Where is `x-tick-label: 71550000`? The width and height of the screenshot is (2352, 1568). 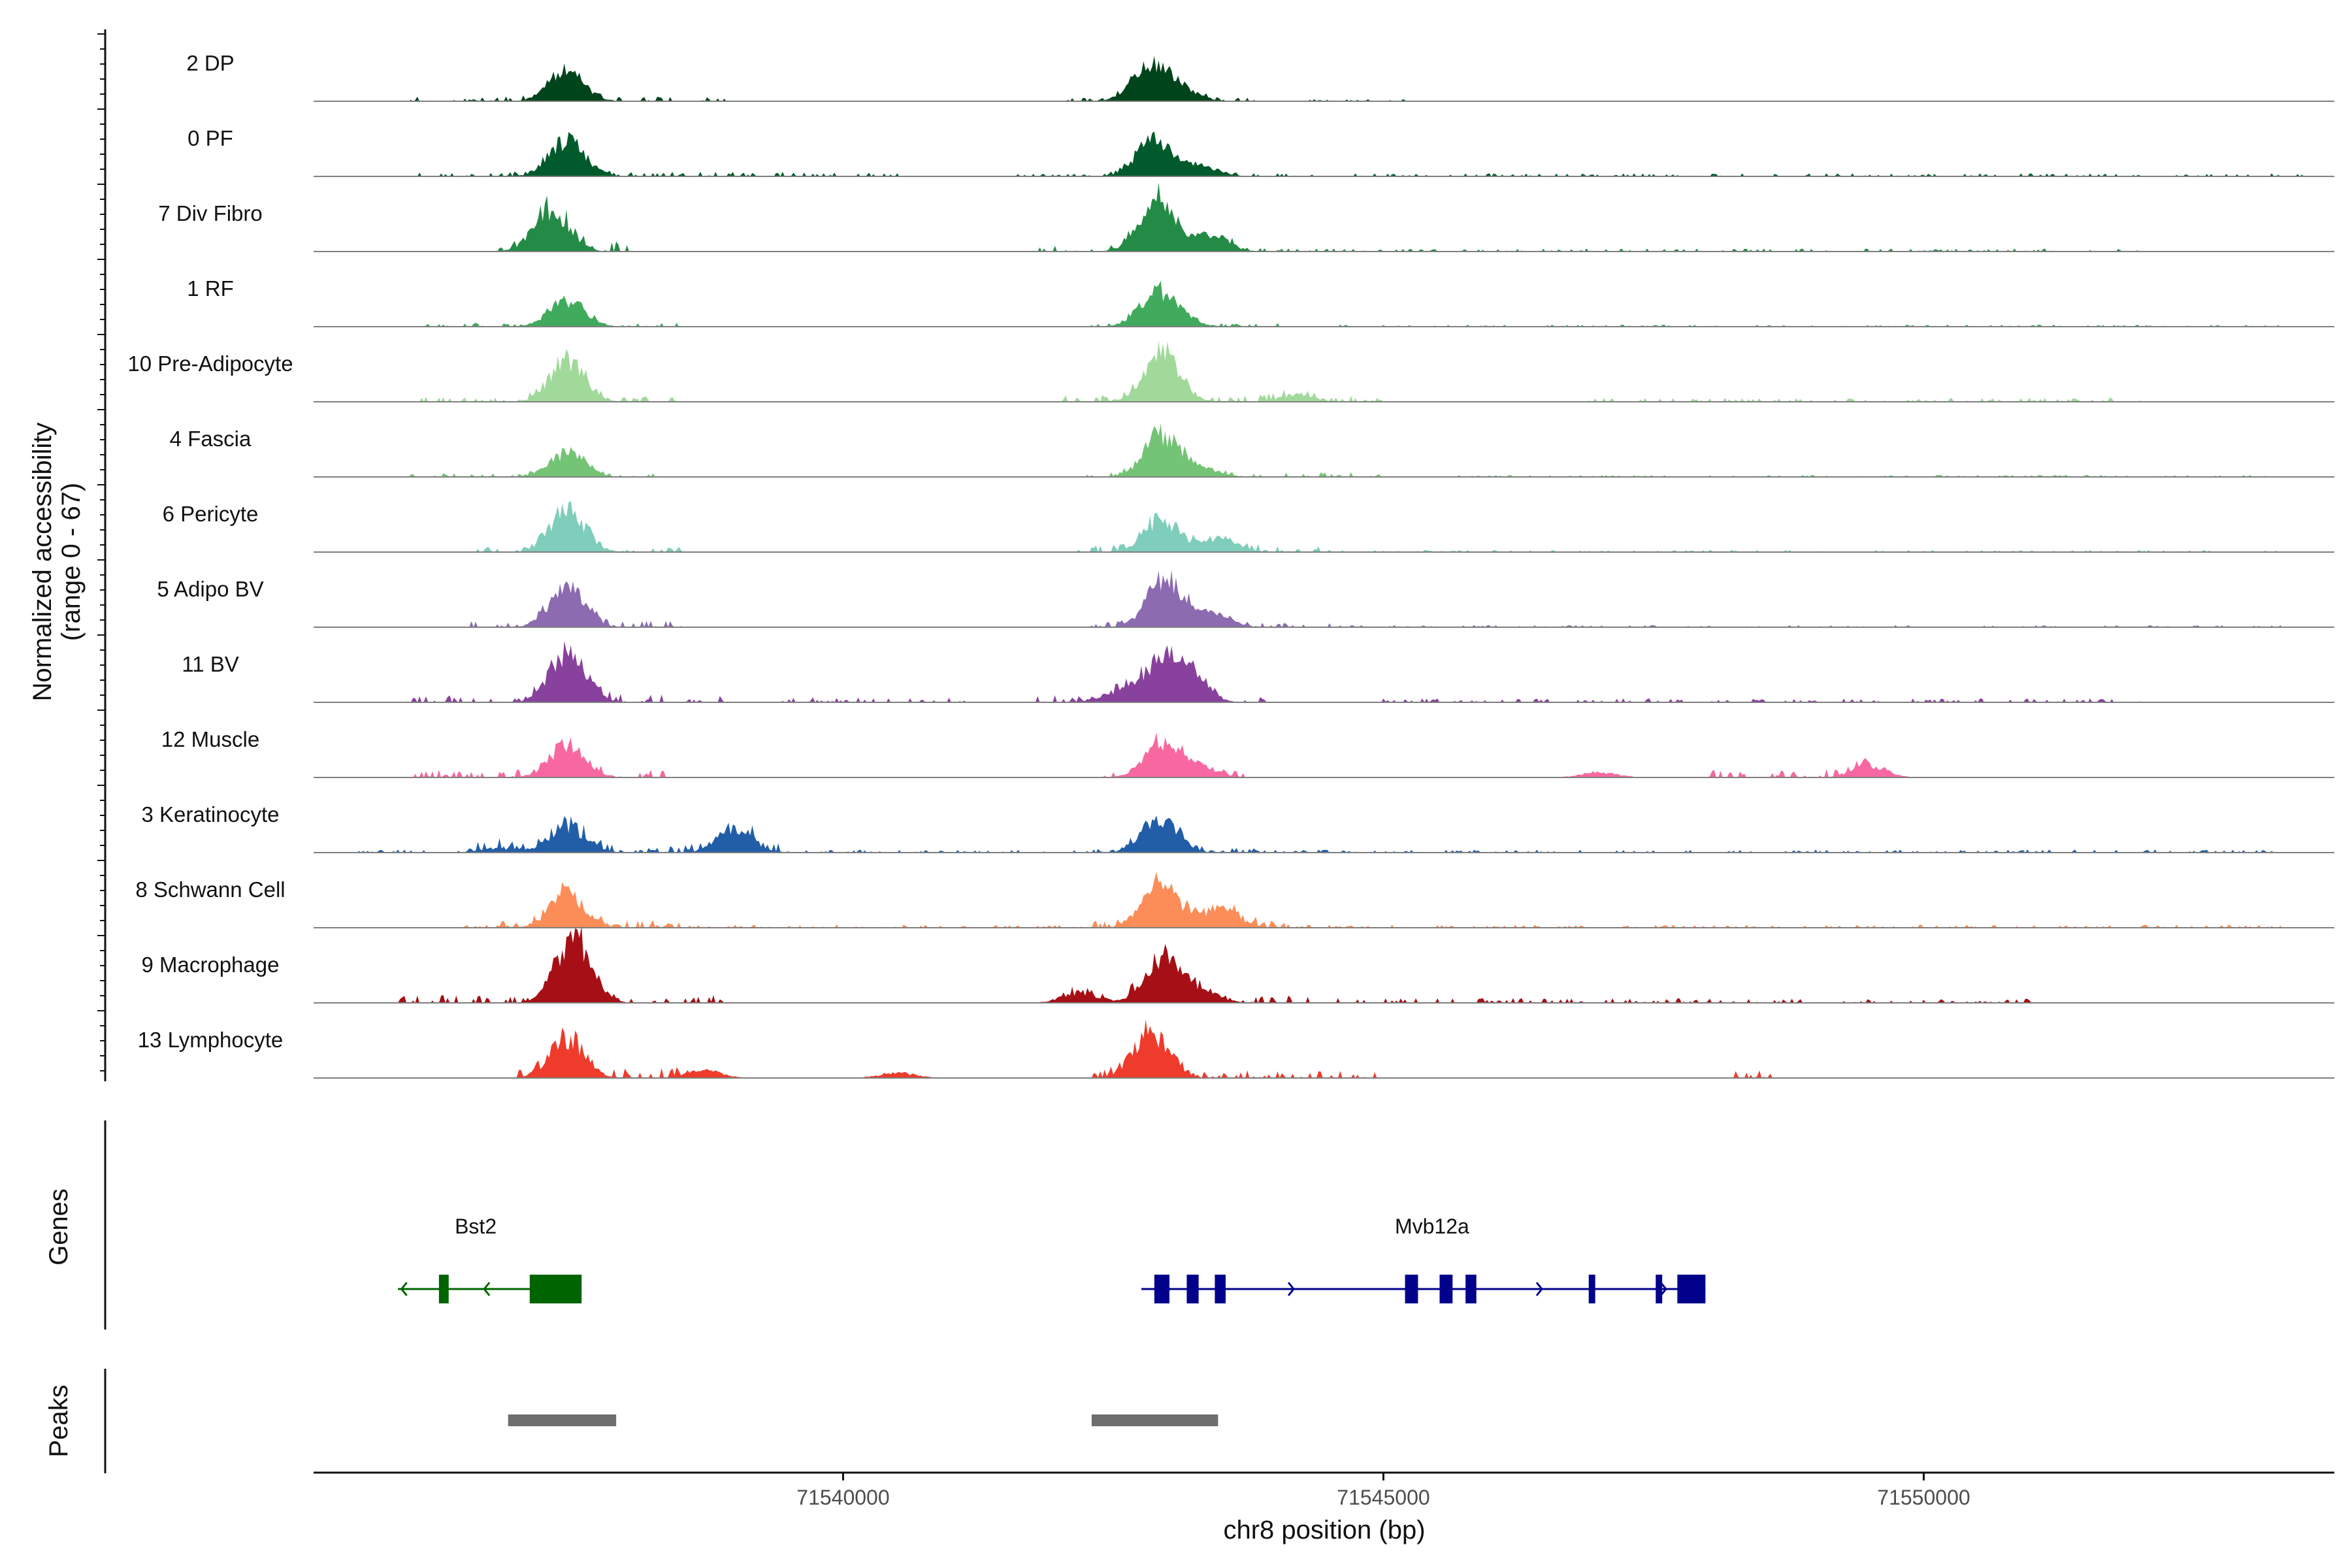 x-tick-label: 71550000 is located at coordinates (1923, 1497).